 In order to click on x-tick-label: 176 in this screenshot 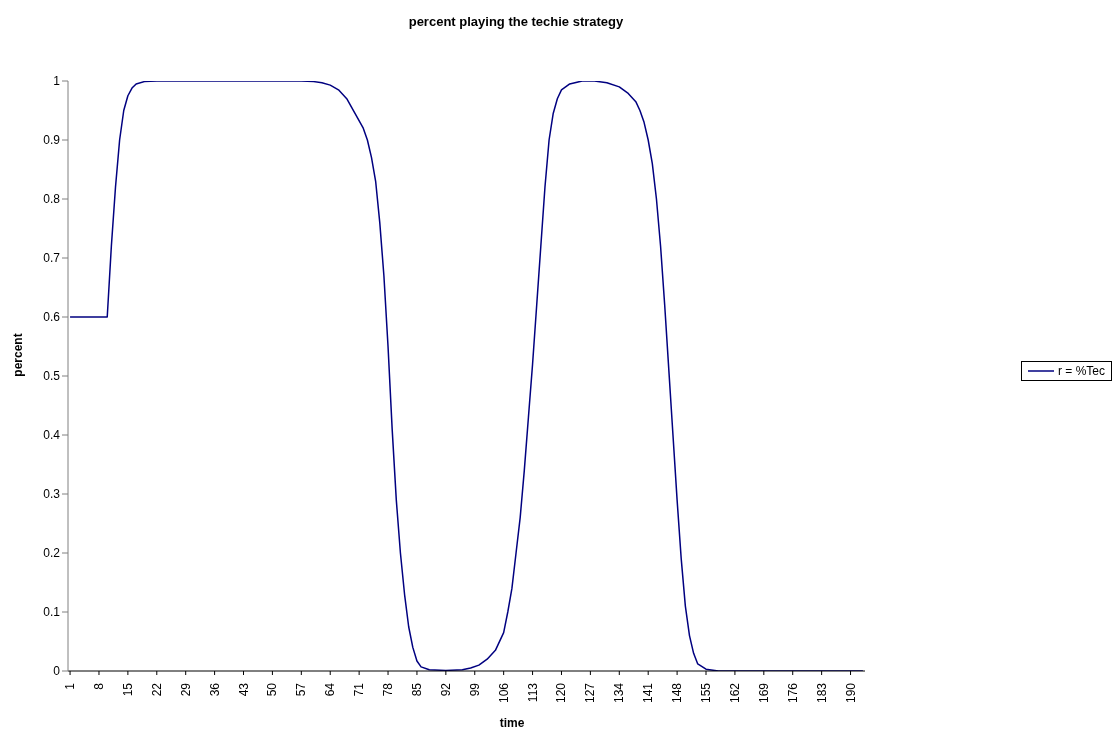, I will do `click(792, 693)`.